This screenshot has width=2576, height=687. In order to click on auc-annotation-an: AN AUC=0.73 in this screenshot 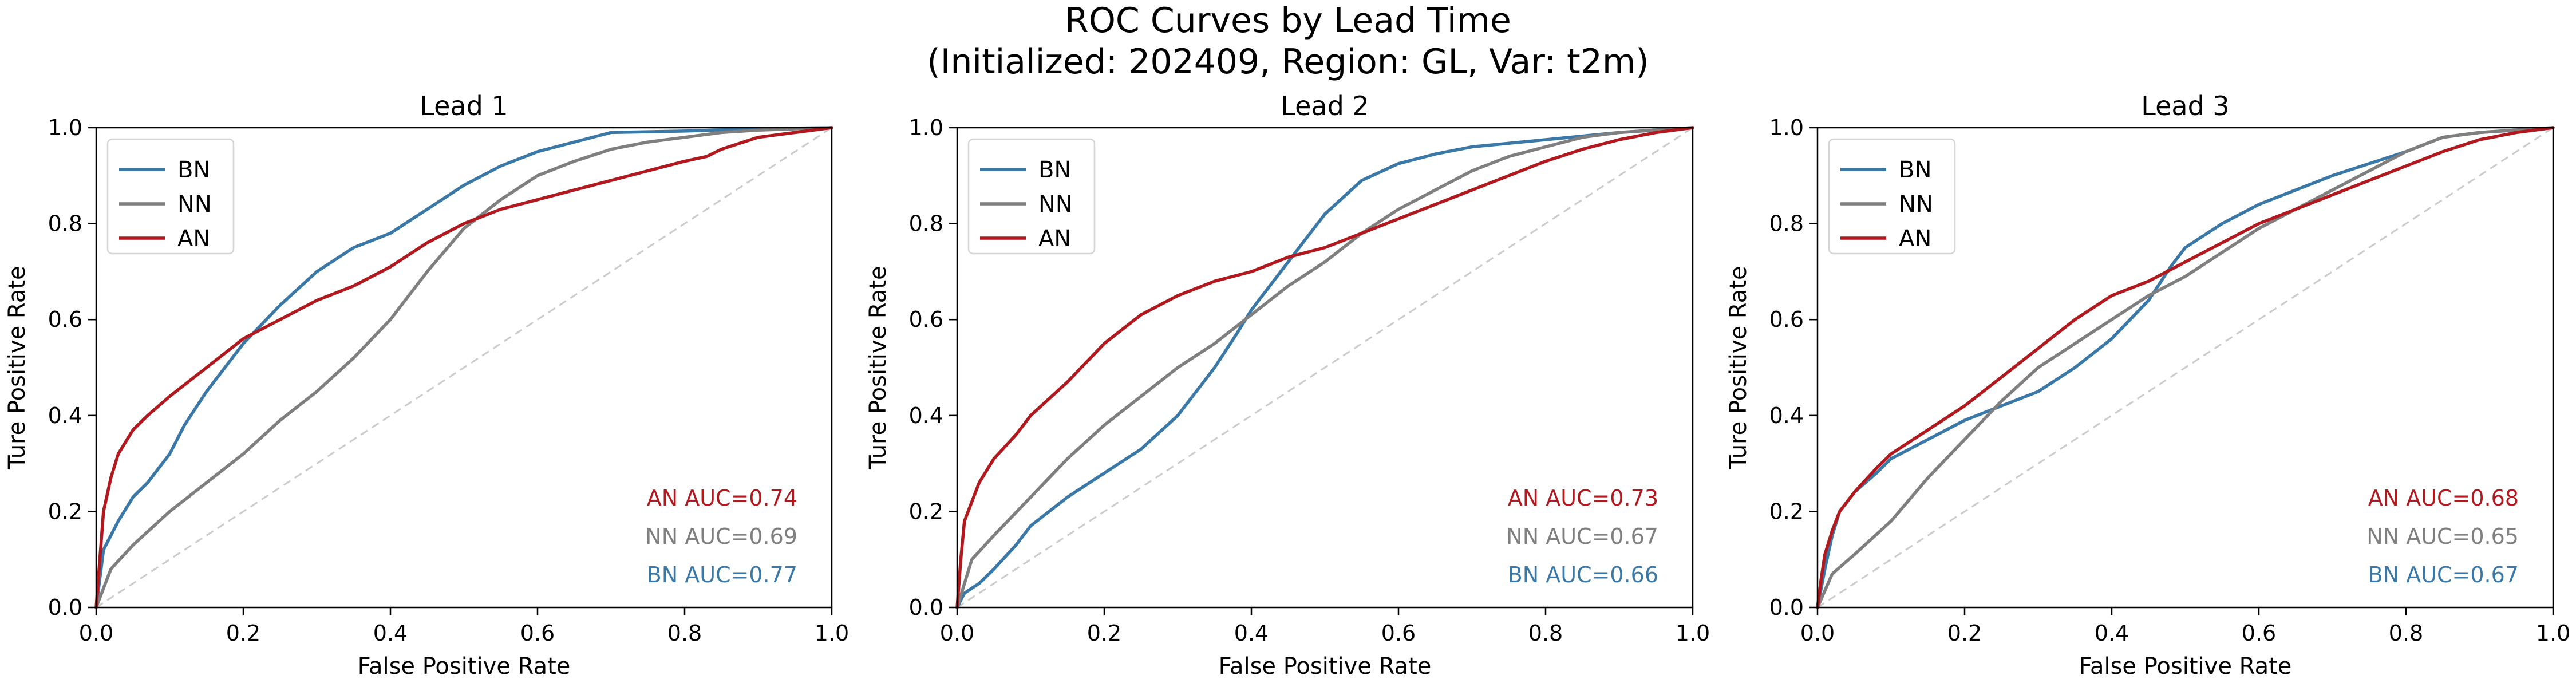, I will do `click(1583, 498)`.